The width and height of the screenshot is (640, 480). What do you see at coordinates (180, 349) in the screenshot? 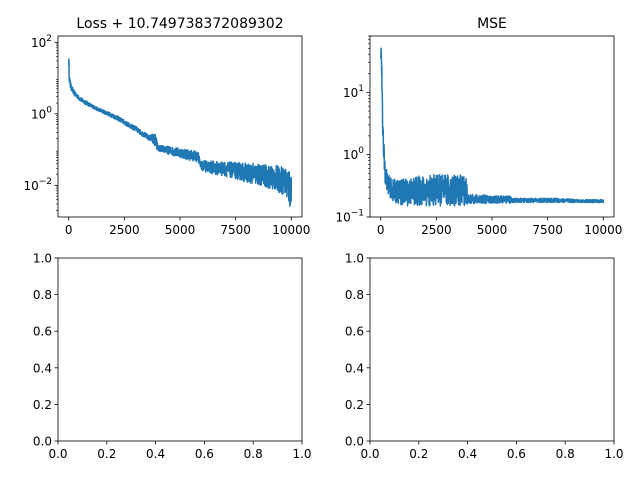
I see `axes-frame-empty-left` at bounding box center [180, 349].